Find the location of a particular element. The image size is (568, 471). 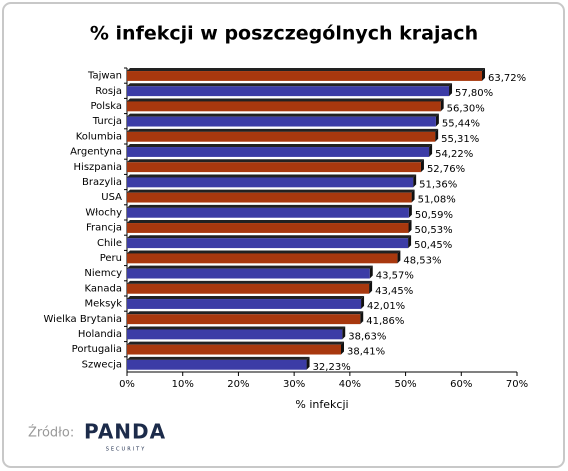

value-label: 50,53% is located at coordinates (434, 230).